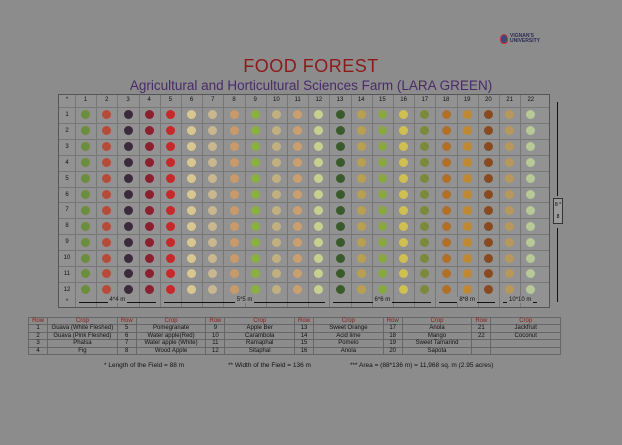 The width and height of the screenshot is (622, 445). Describe the element at coordinates (392, 336) in the screenshot. I see `legend-row-number: 18` at that location.